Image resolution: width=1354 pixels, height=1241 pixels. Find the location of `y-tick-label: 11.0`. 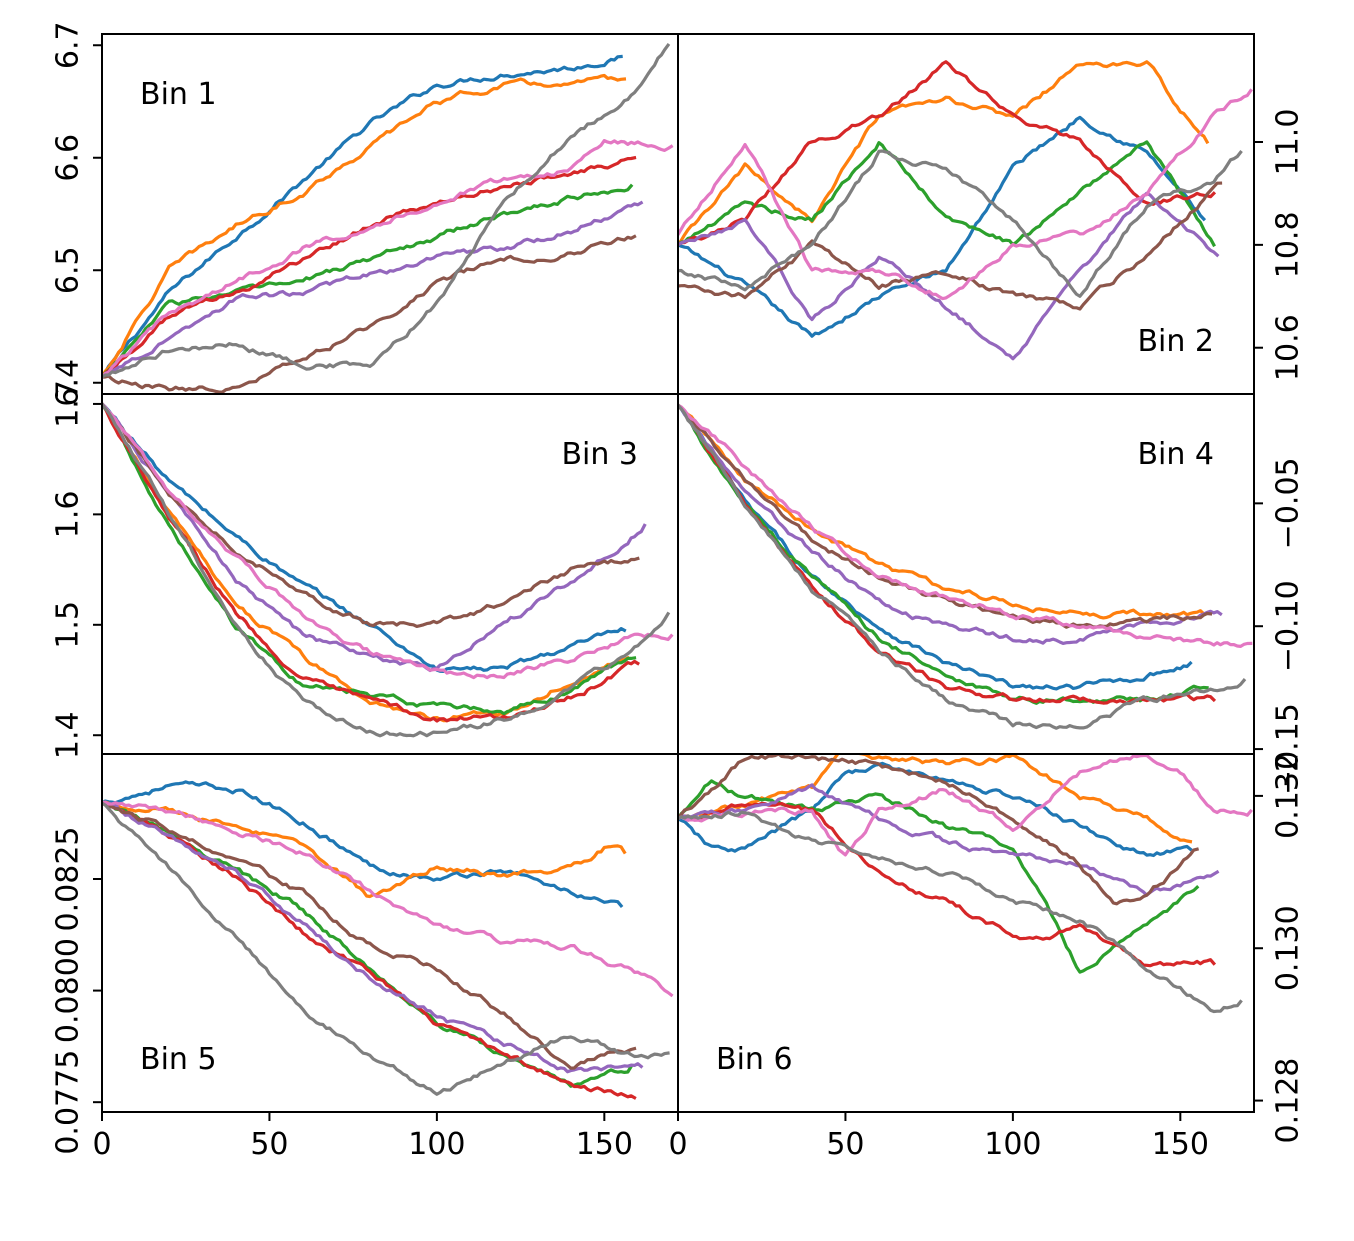

y-tick-label: 11.0 is located at coordinates (1288, 142).